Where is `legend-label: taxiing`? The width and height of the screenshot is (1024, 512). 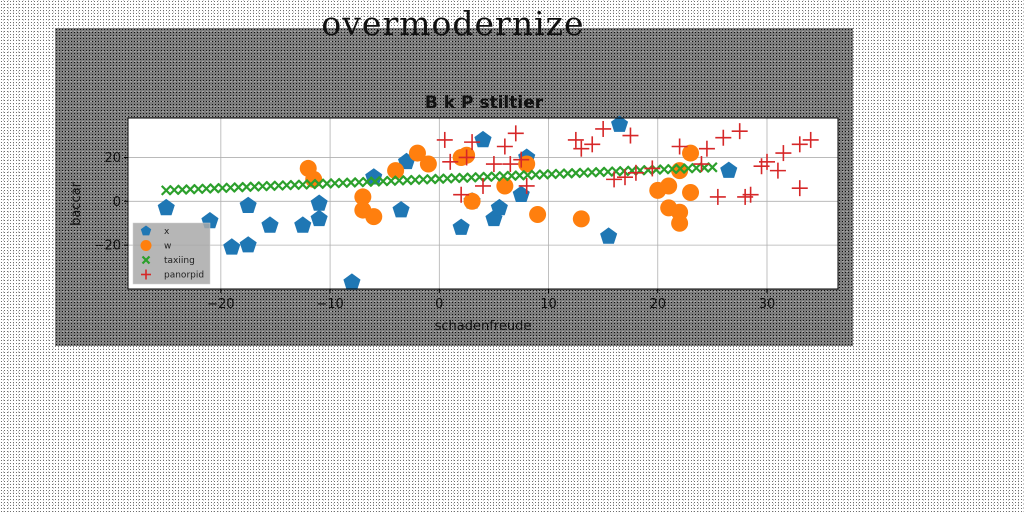 legend-label: taxiing is located at coordinates (179, 261).